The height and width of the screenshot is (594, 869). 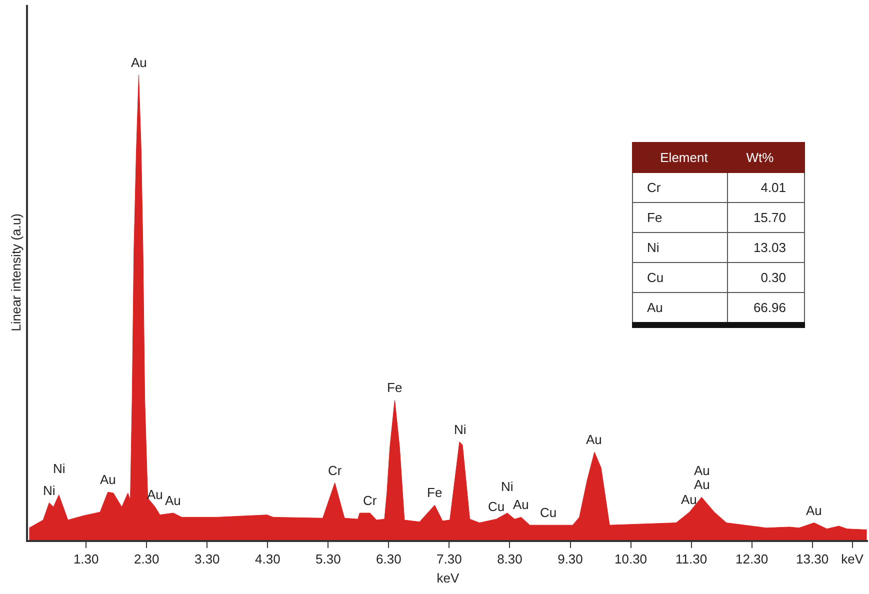 What do you see at coordinates (389, 559) in the screenshot?
I see `x-tick-label: 6.30` at bounding box center [389, 559].